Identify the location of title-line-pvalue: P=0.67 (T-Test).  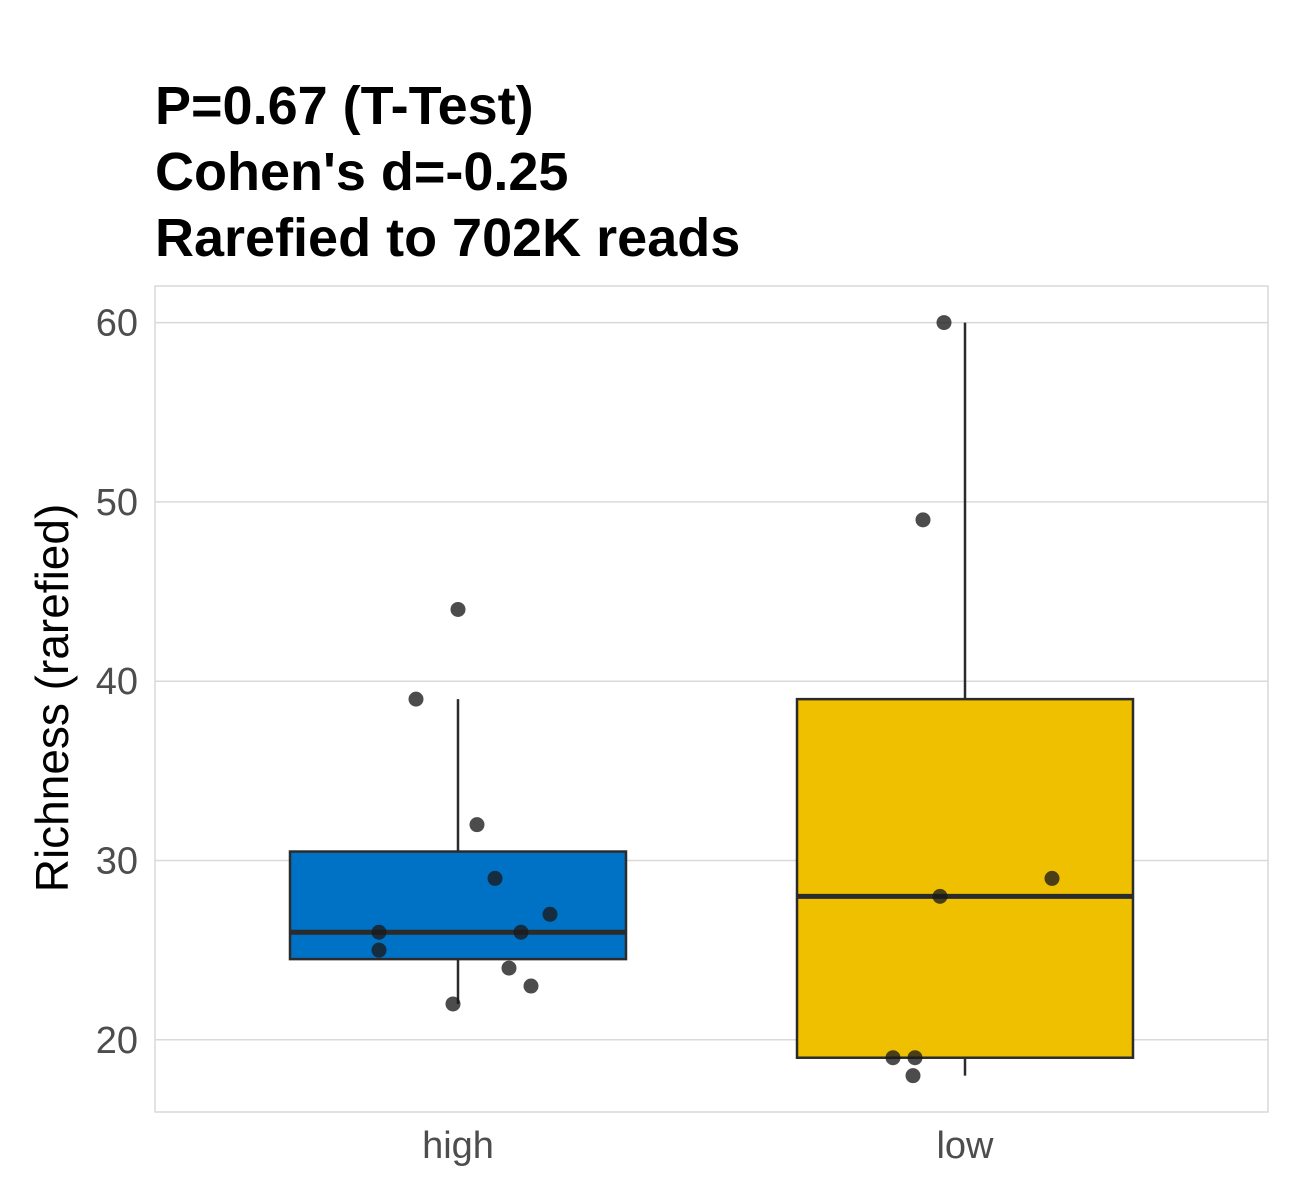
(344, 106).